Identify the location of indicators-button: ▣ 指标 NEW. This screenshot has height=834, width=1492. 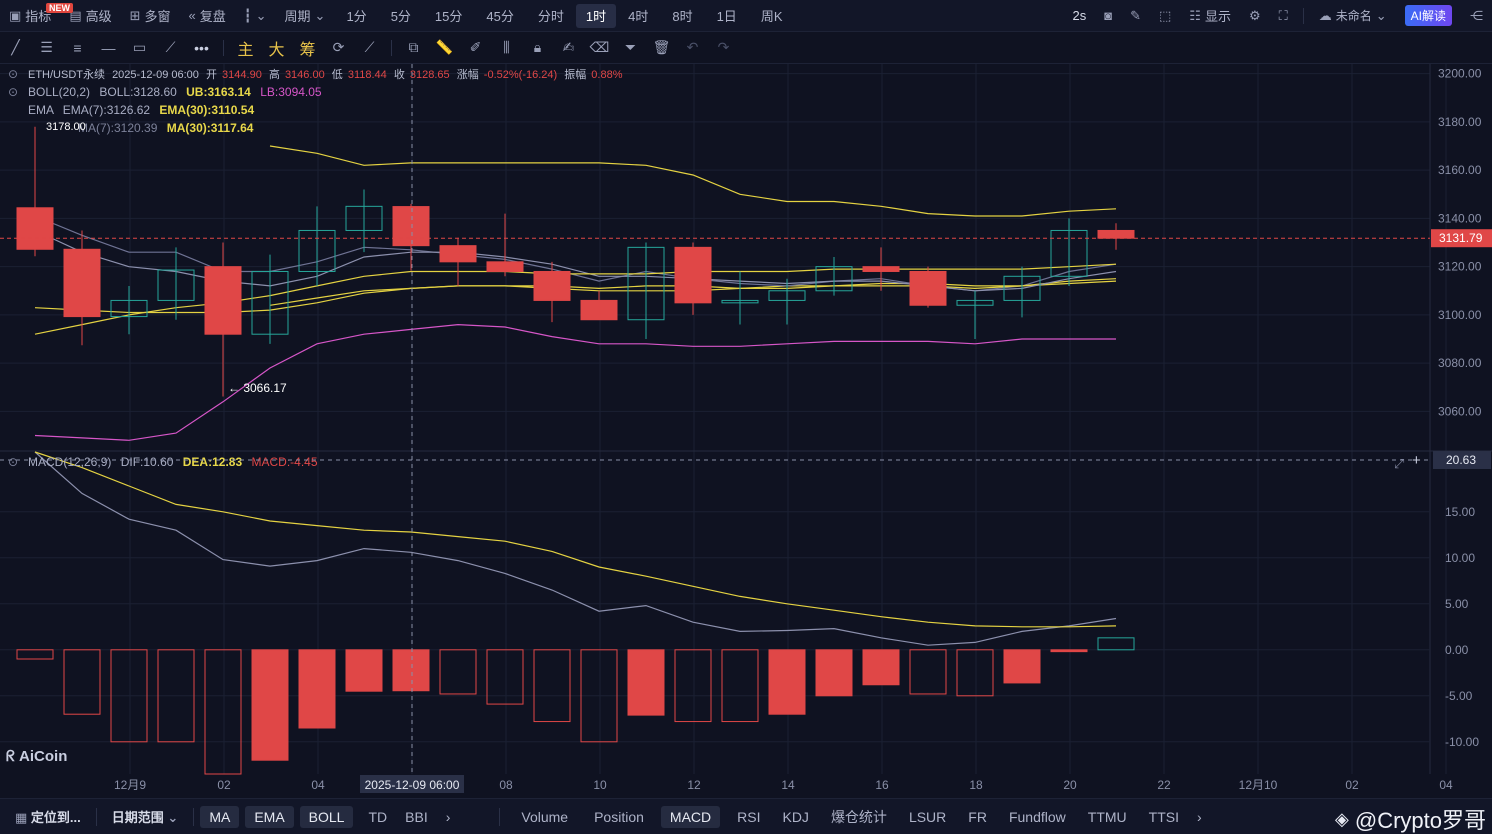
(36, 15).